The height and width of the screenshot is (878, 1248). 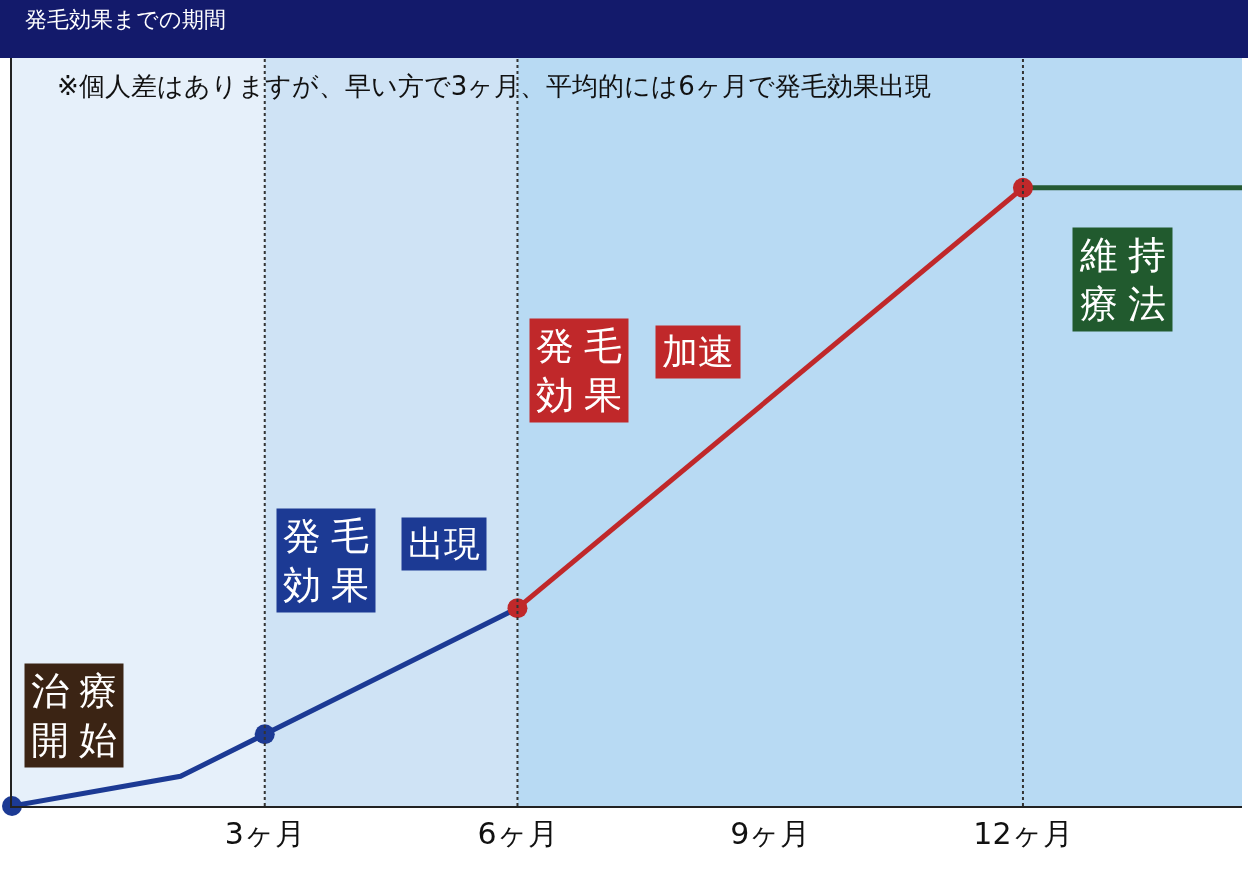 What do you see at coordinates (1023, 833) in the screenshot?
I see `x-tick-label: 12ヶ月` at bounding box center [1023, 833].